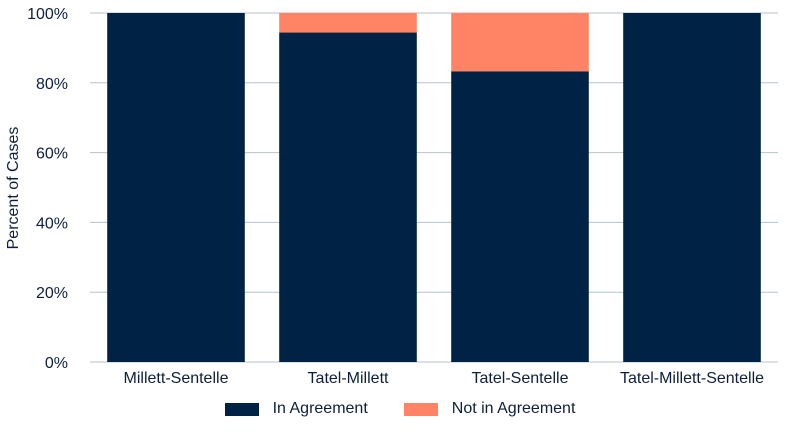 This screenshot has height=436, width=800. I want to click on legend-item-not-in-agreement: Not in Agreement, so click(489, 409).